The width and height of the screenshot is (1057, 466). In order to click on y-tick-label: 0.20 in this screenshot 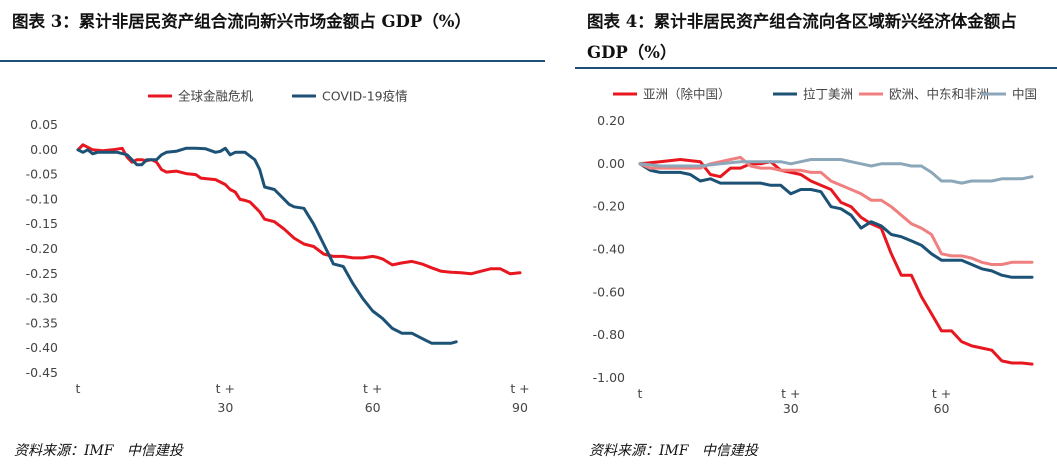, I will do `click(611, 120)`.